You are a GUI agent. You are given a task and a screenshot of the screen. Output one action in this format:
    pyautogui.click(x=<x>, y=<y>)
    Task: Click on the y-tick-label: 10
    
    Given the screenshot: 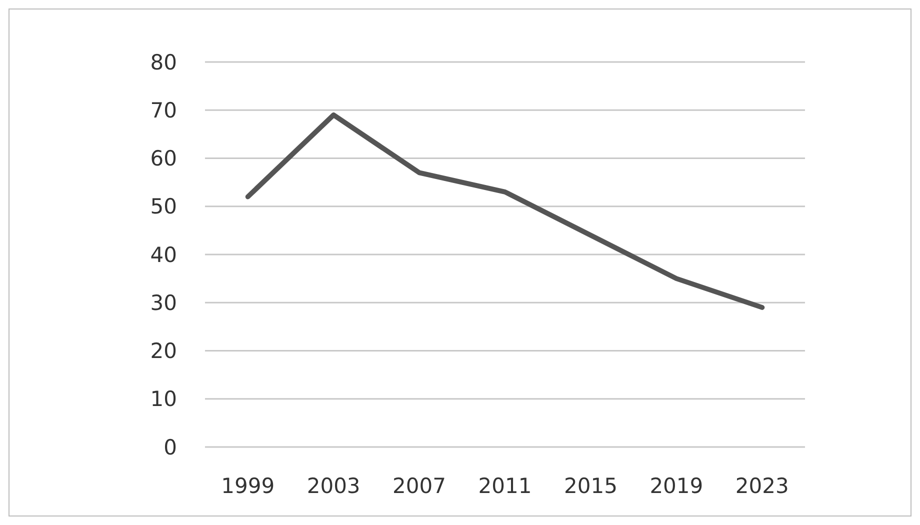 What is the action you would take?
    pyautogui.click(x=163, y=399)
    